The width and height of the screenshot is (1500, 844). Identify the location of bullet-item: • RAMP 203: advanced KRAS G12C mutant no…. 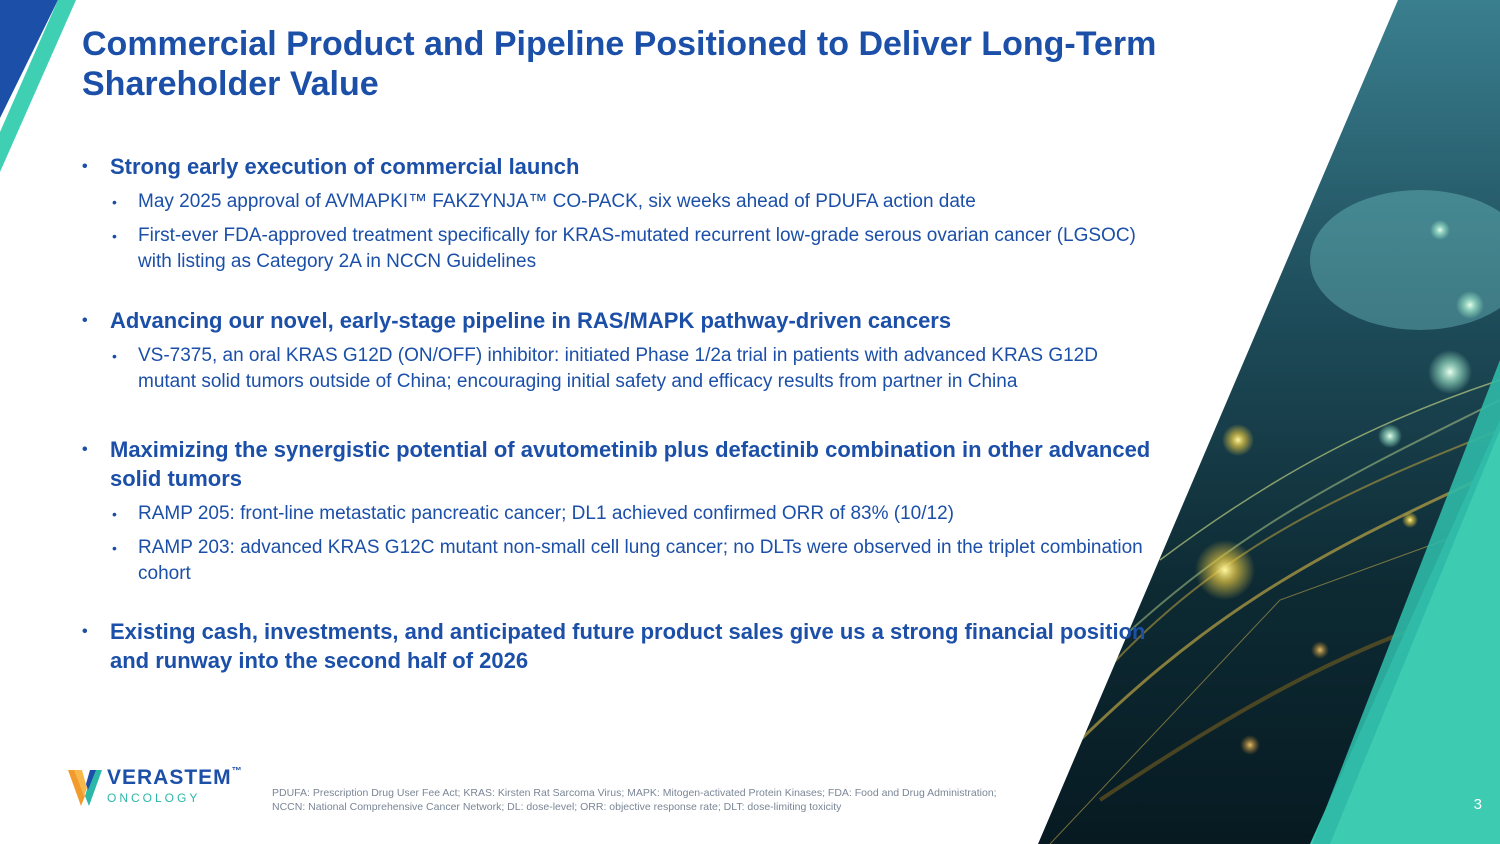
(617, 561).